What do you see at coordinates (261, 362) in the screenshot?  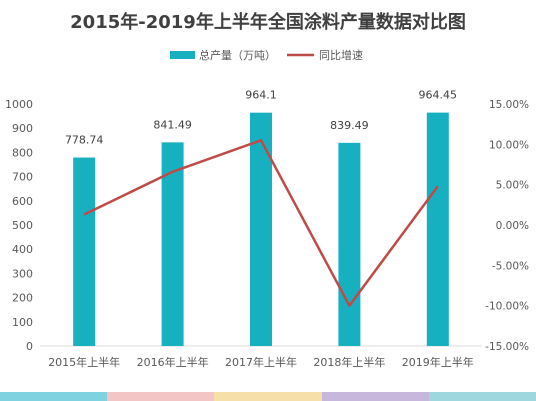 I see `x-axis-tick-label: 2017年上半年` at bounding box center [261, 362].